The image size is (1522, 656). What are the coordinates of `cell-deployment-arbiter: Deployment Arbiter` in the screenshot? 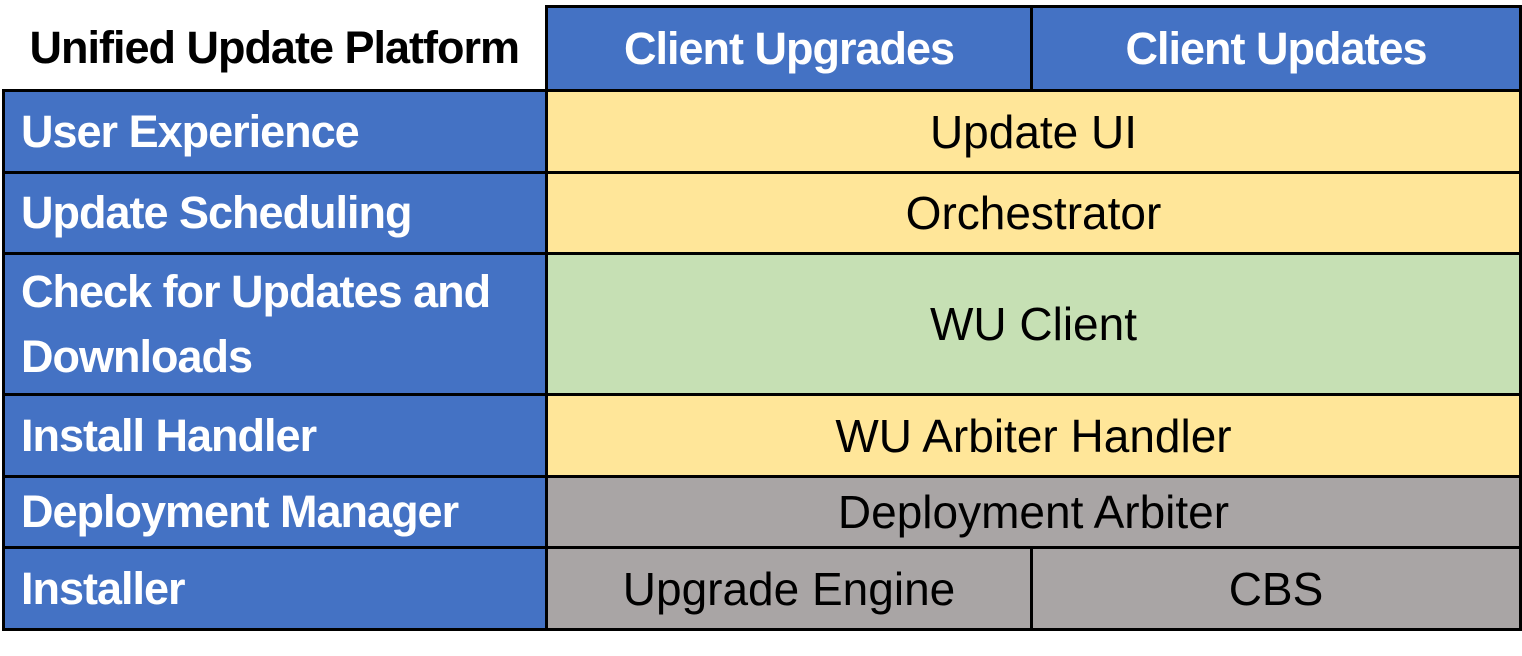 It's located at (1033, 512).